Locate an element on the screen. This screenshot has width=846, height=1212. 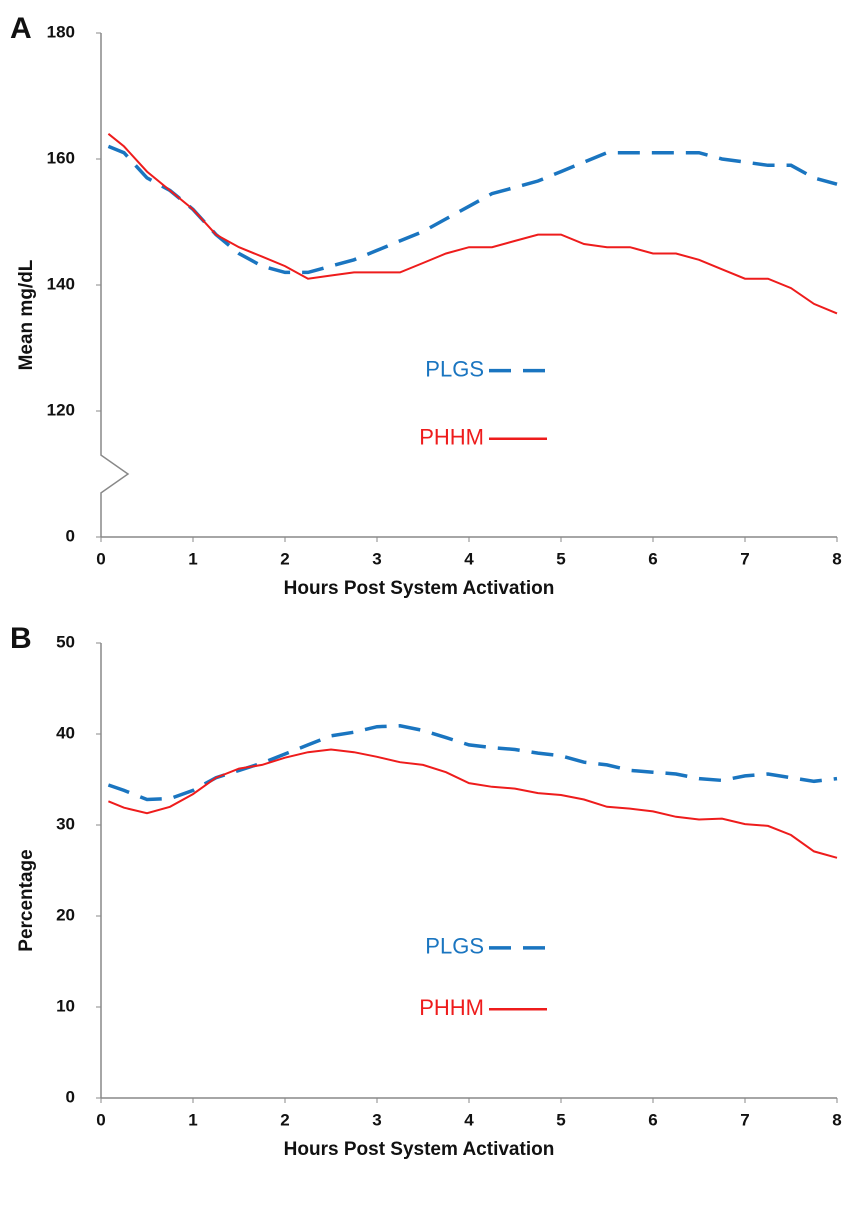
y-tick-label: 30 is located at coordinates (65, 823).